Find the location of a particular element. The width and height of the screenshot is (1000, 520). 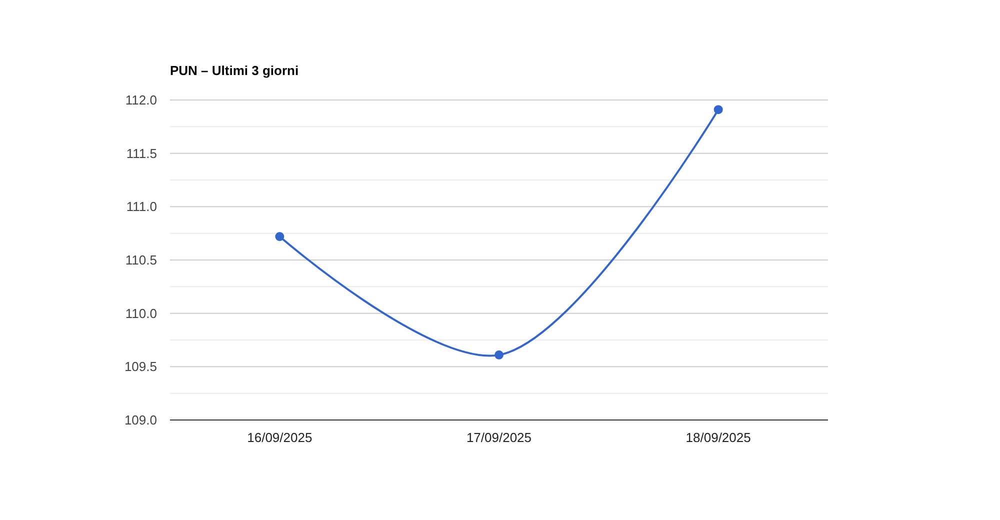

chart-title: PUN – Ultimi 3 giorni is located at coordinates (234, 70).